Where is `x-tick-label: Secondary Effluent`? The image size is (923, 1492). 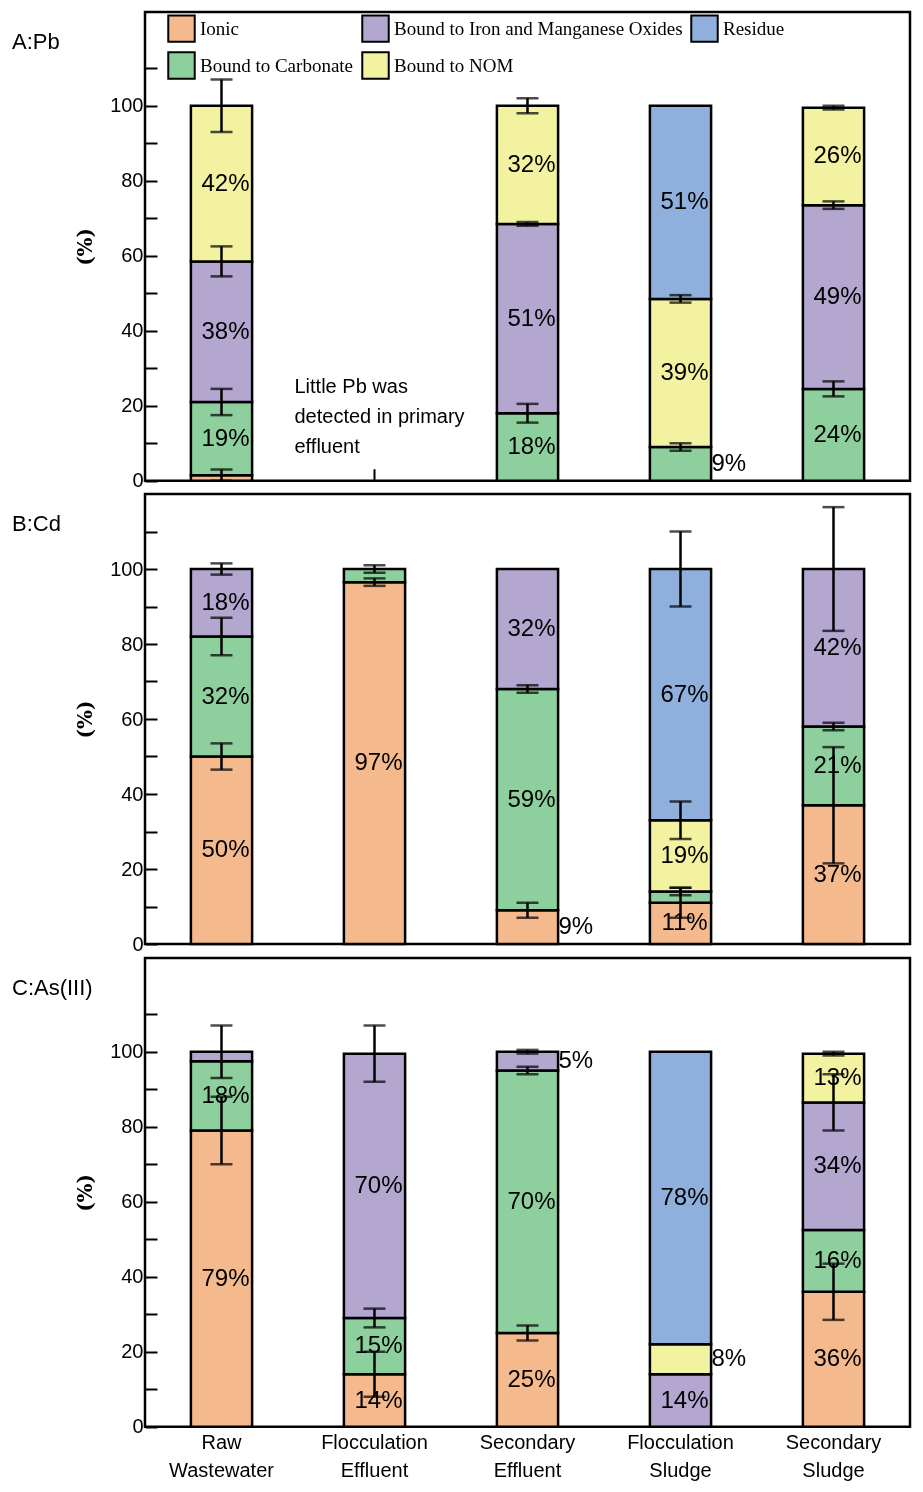
x-tick-label: Secondary Effluent is located at coordinates (527, 1456).